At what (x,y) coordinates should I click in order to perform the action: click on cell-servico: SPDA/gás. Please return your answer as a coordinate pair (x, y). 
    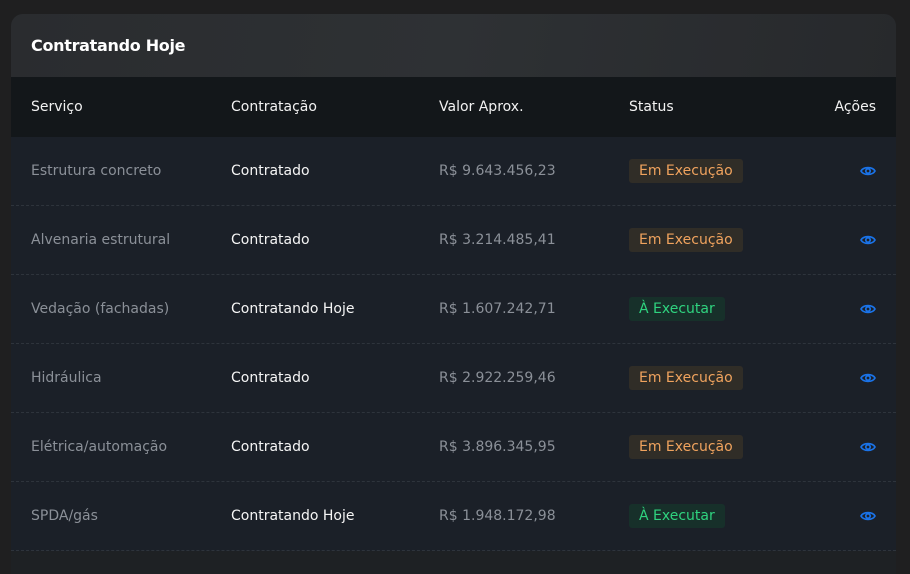
    Looking at the image, I should click on (64, 516).